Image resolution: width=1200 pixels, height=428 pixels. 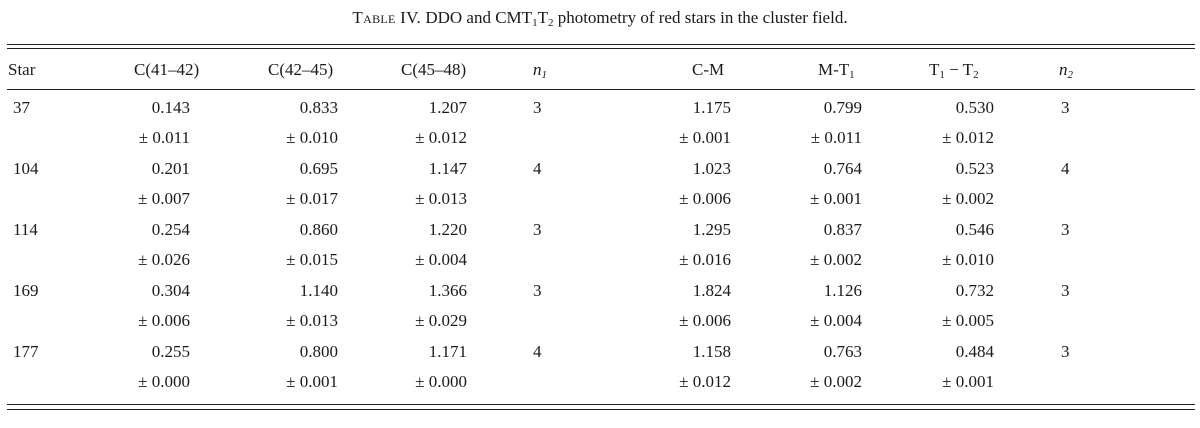 What do you see at coordinates (601, 404) in the screenshot?
I see `bottom-rule` at bounding box center [601, 404].